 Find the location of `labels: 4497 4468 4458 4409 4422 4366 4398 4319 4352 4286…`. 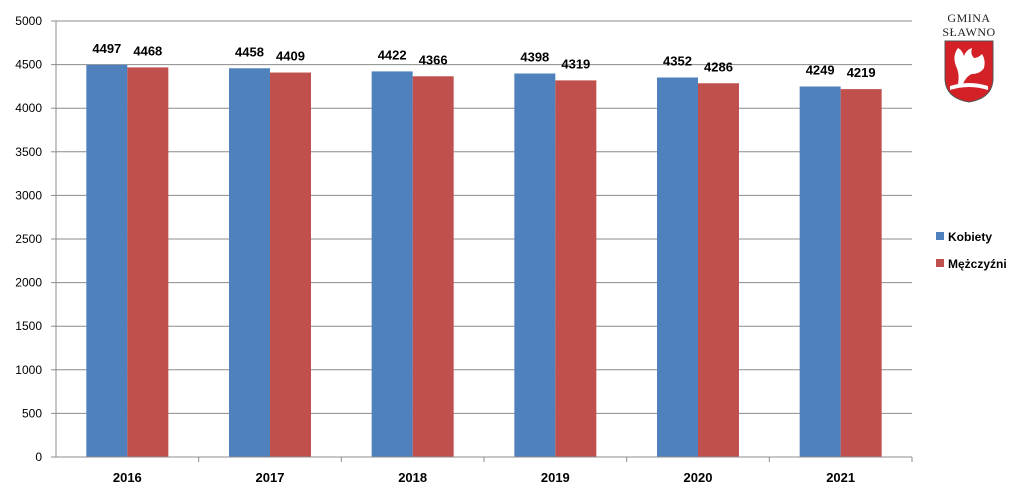

labels: 4497 4468 4458 4409 4422 4366 4398 4319 4352 4286… is located at coordinates (483, 60).